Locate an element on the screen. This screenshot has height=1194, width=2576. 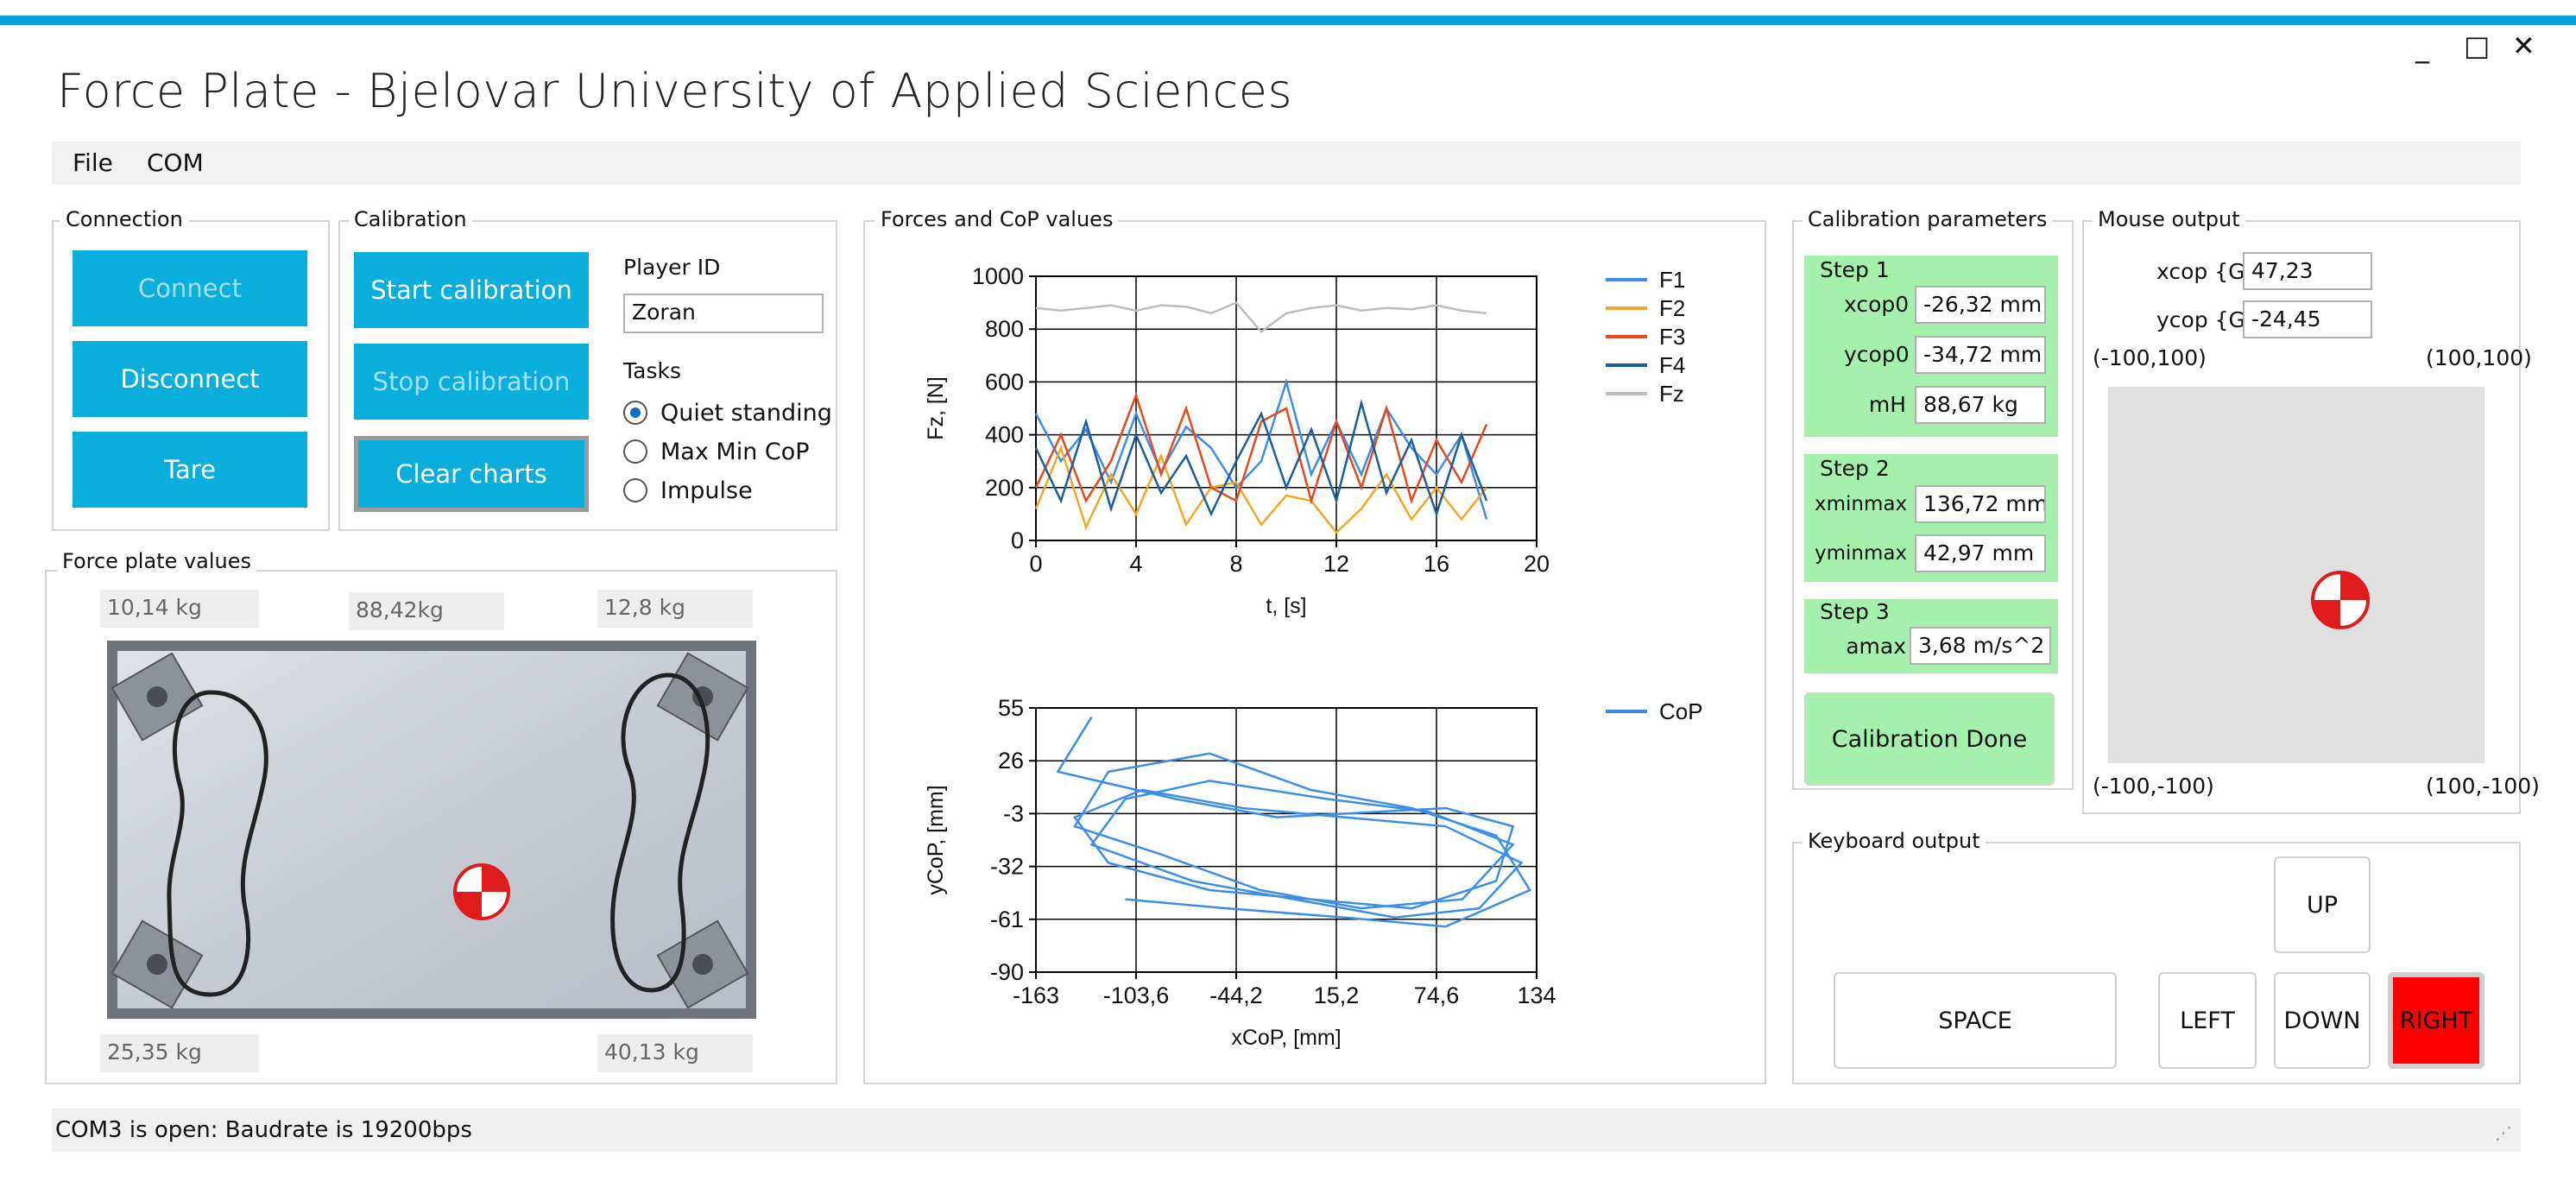
xcop-g-label: xcop {G} is located at coordinates (2207, 271).